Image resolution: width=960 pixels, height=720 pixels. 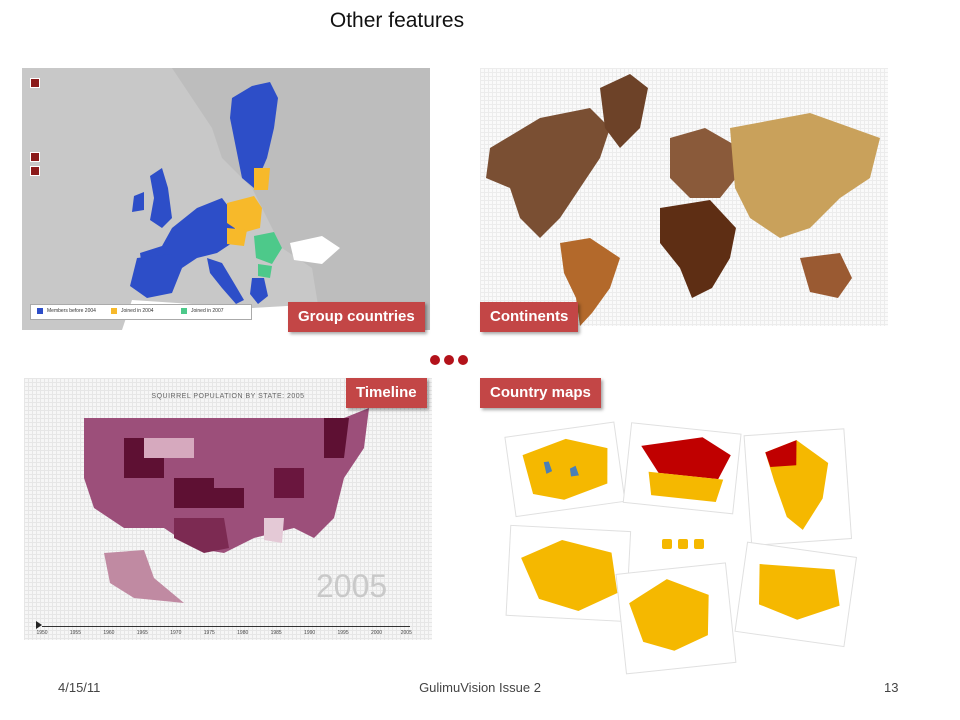 What do you see at coordinates (276, 199) in the screenshot?
I see `eu-map-graphic` at bounding box center [276, 199].